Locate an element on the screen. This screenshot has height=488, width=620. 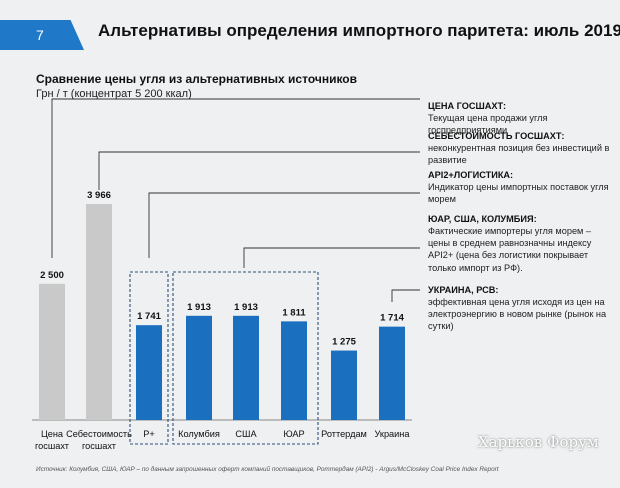
watermark: Харьков Форум is located at coordinates (538, 442).